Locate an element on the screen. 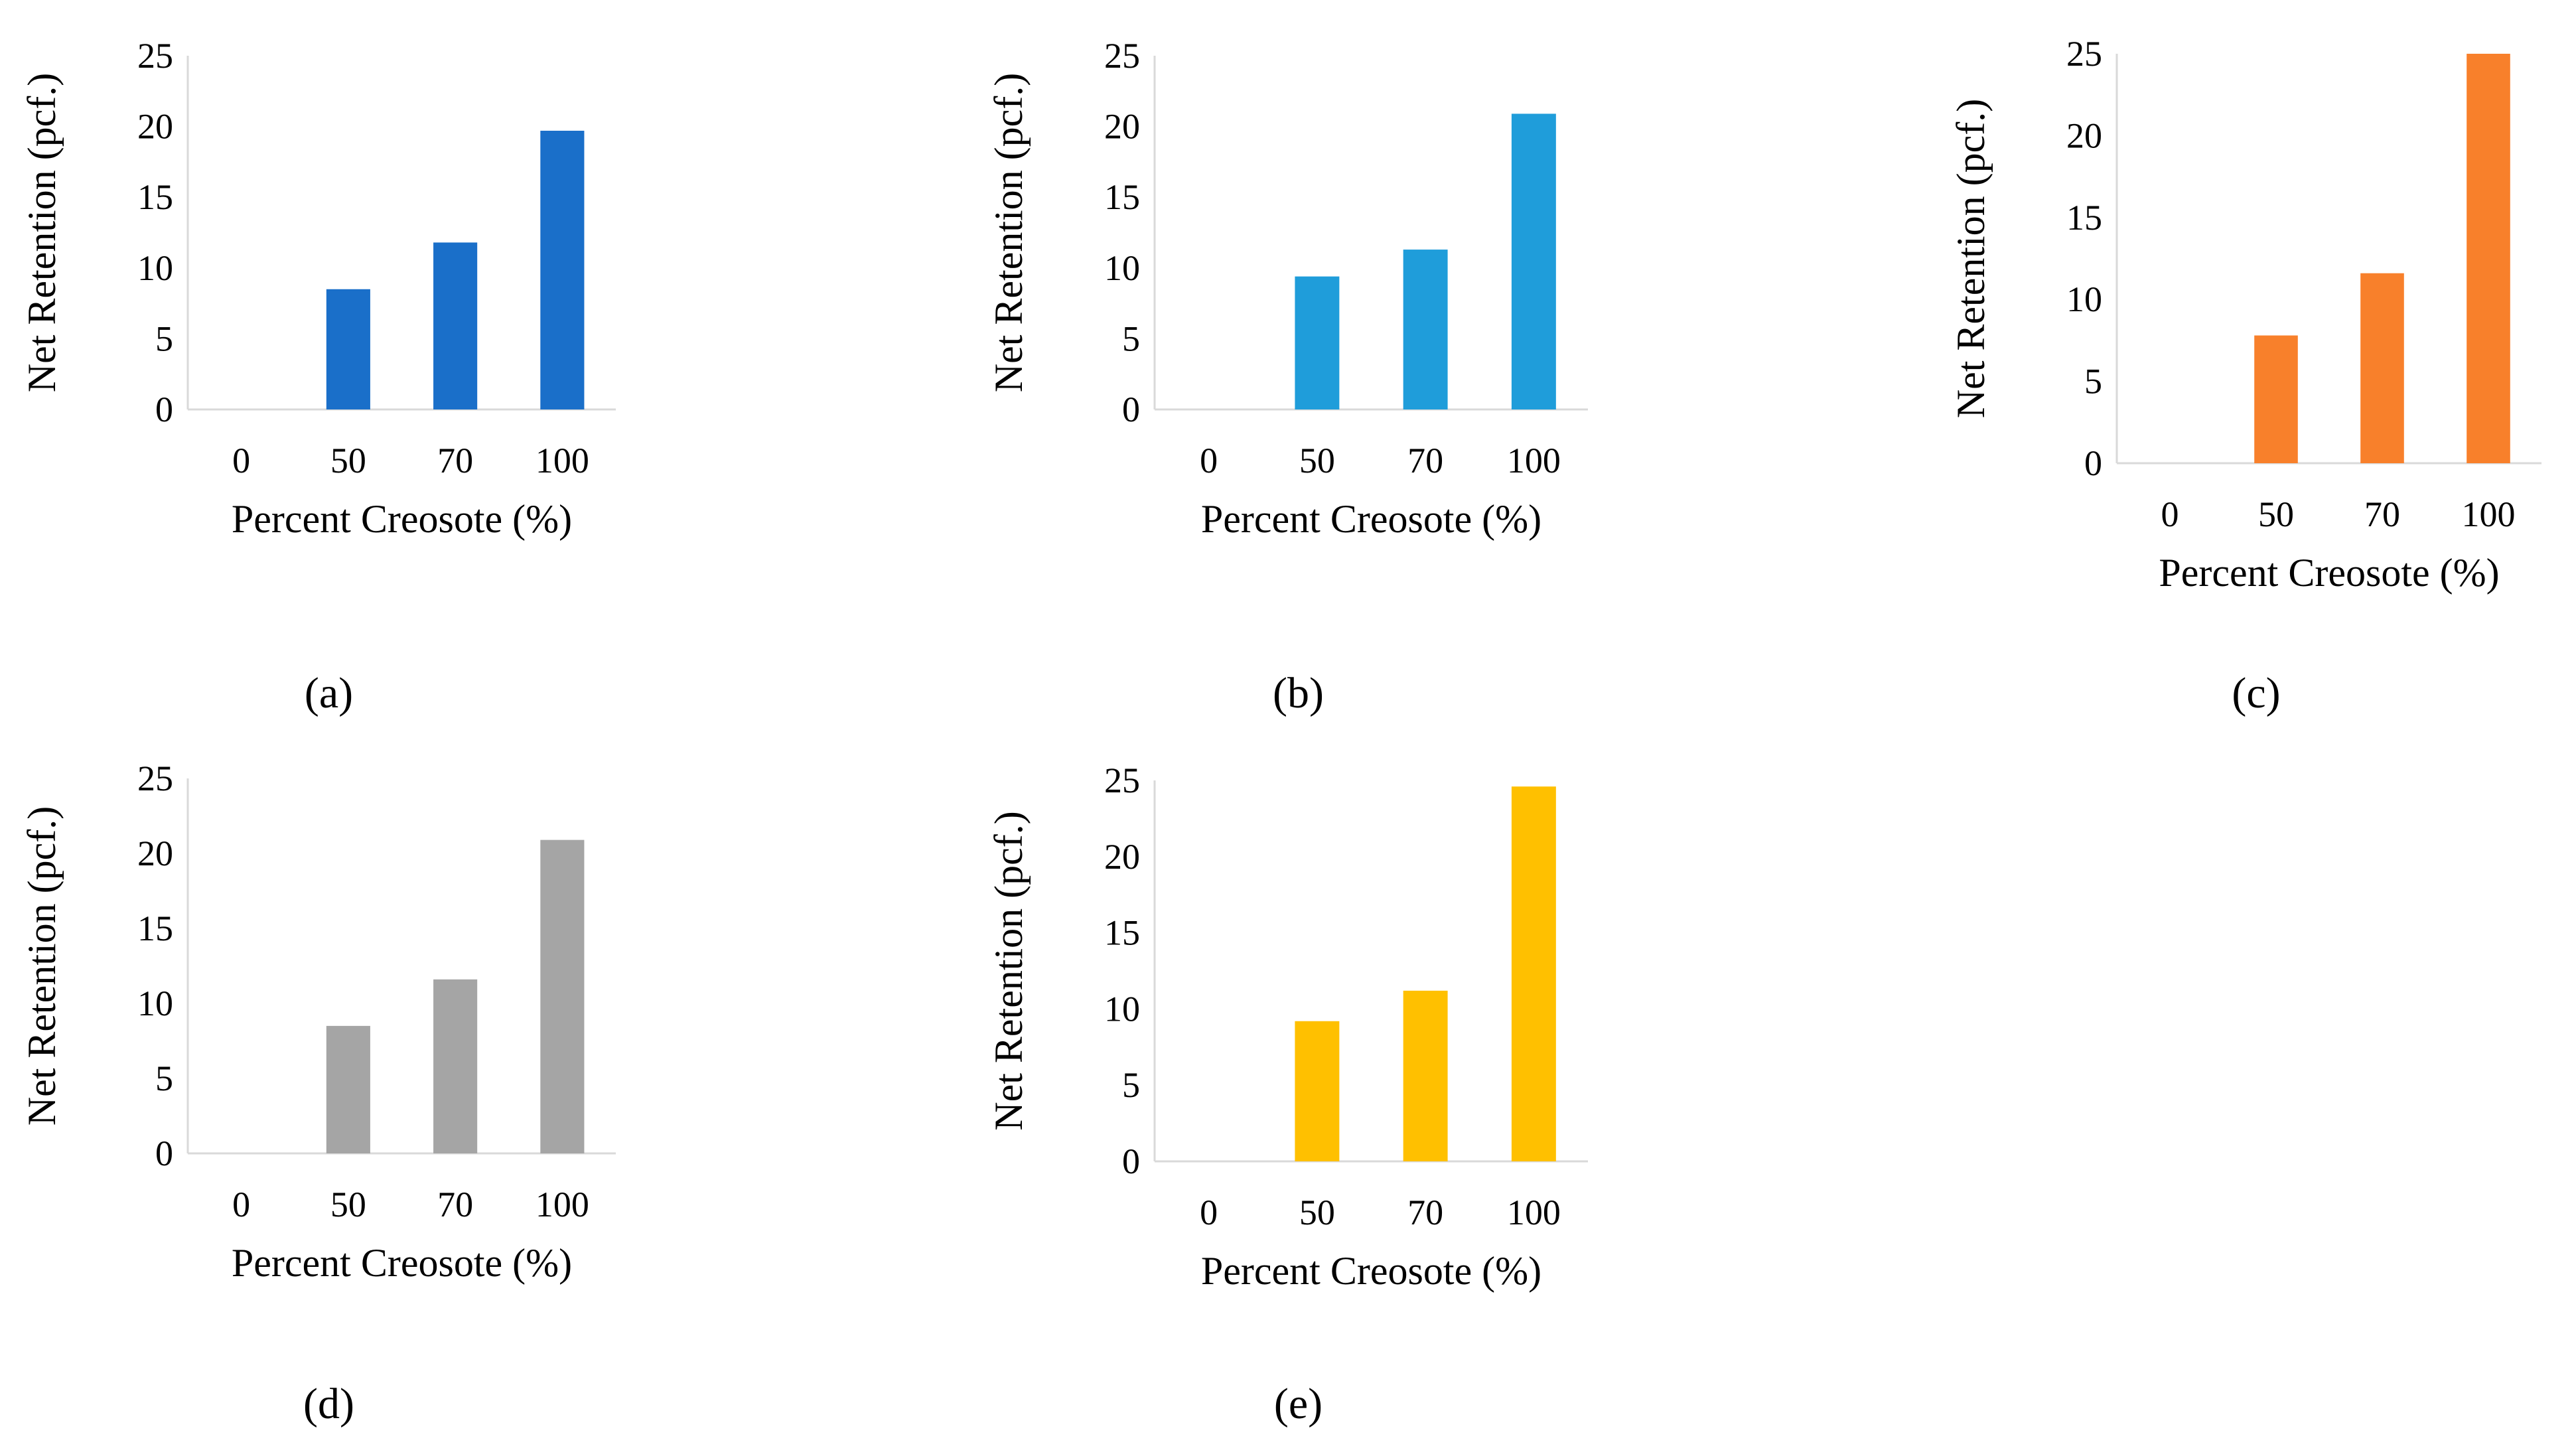  panel-label: (a) is located at coordinates (329, 693).